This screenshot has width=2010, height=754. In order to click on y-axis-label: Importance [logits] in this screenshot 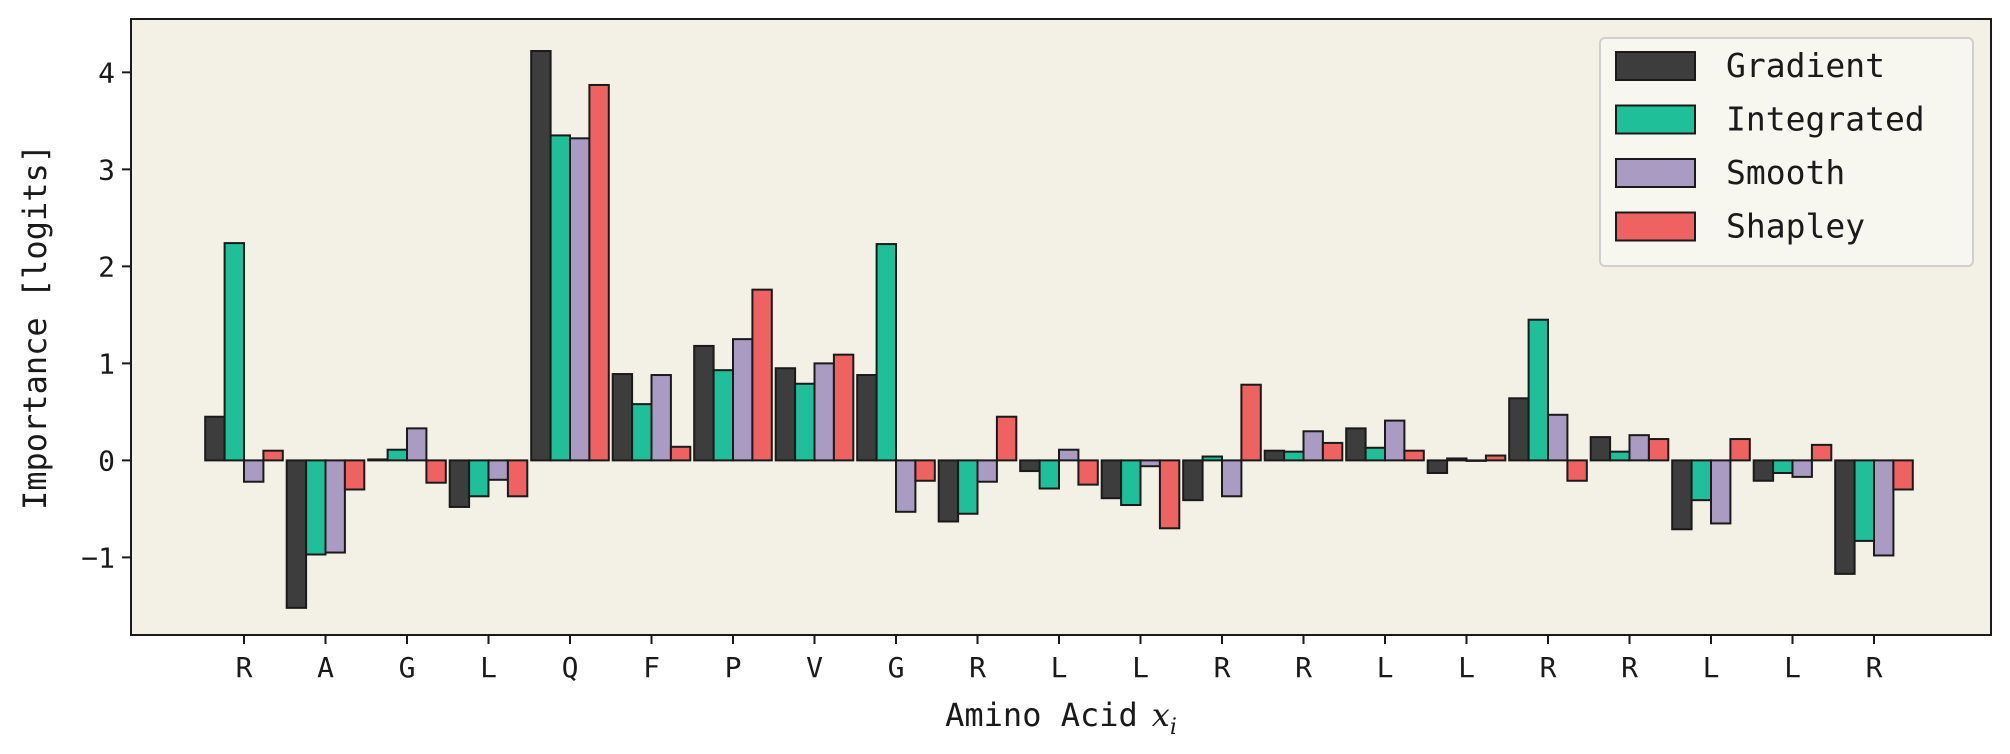, I will do `click(35, 327)`.